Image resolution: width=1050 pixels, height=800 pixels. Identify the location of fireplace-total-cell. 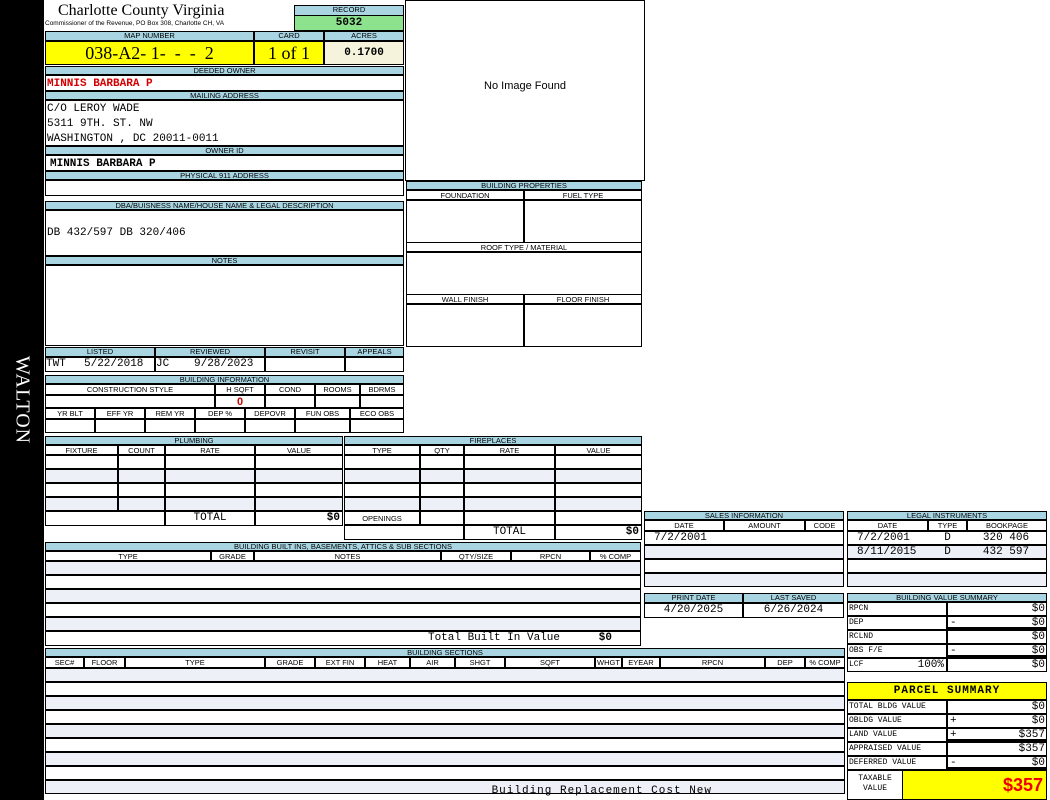
(598, 532).